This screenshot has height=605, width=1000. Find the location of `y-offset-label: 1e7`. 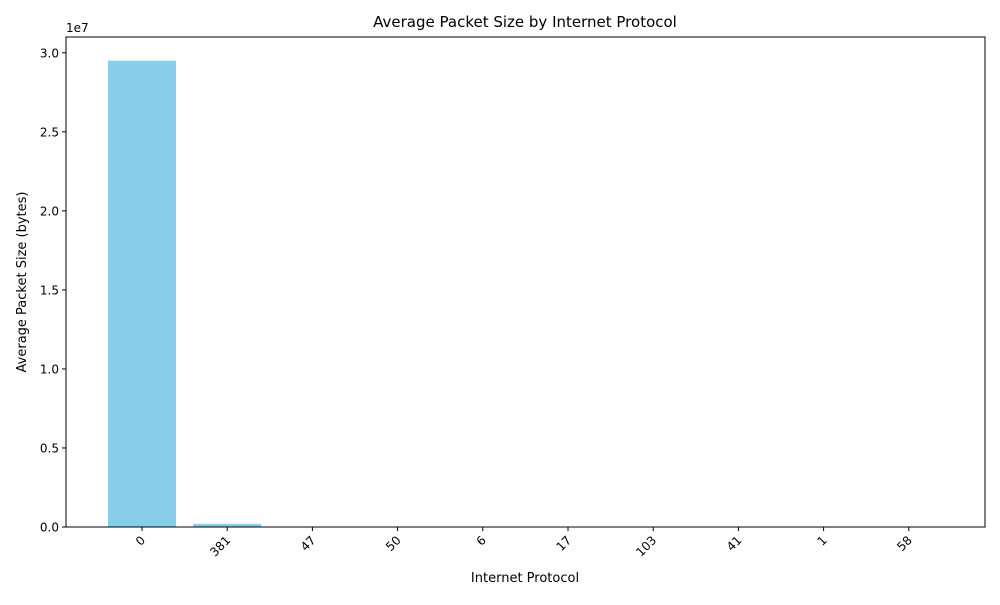

y-offset-label: 1e7 is located at coordinates (77, 28).